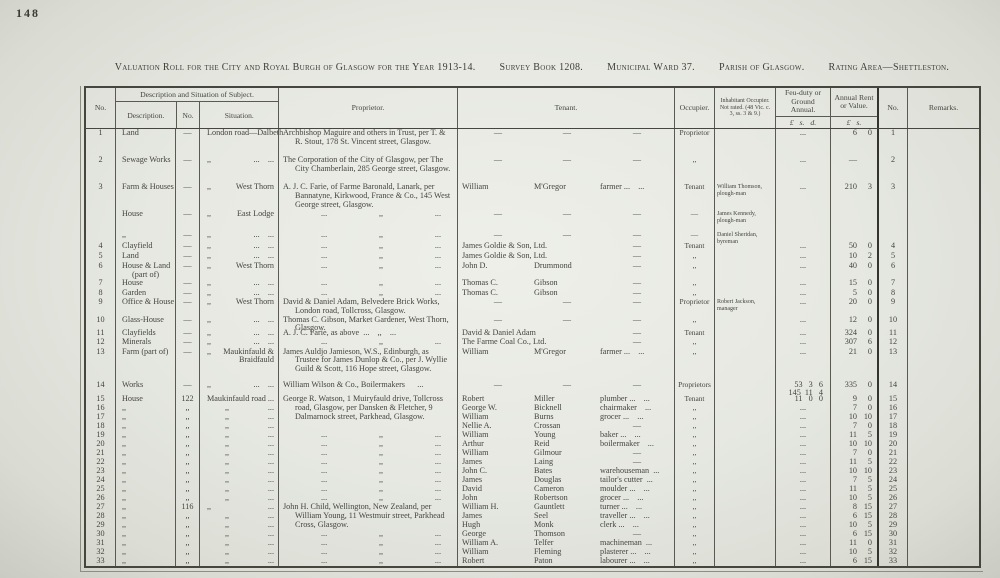 The image size is (1000, 578). What do you see at coordinates (565, 426) in the screenshot?
I see `cell-tenant: Nellie A. Crossan —` at bounding box center [565, 426].